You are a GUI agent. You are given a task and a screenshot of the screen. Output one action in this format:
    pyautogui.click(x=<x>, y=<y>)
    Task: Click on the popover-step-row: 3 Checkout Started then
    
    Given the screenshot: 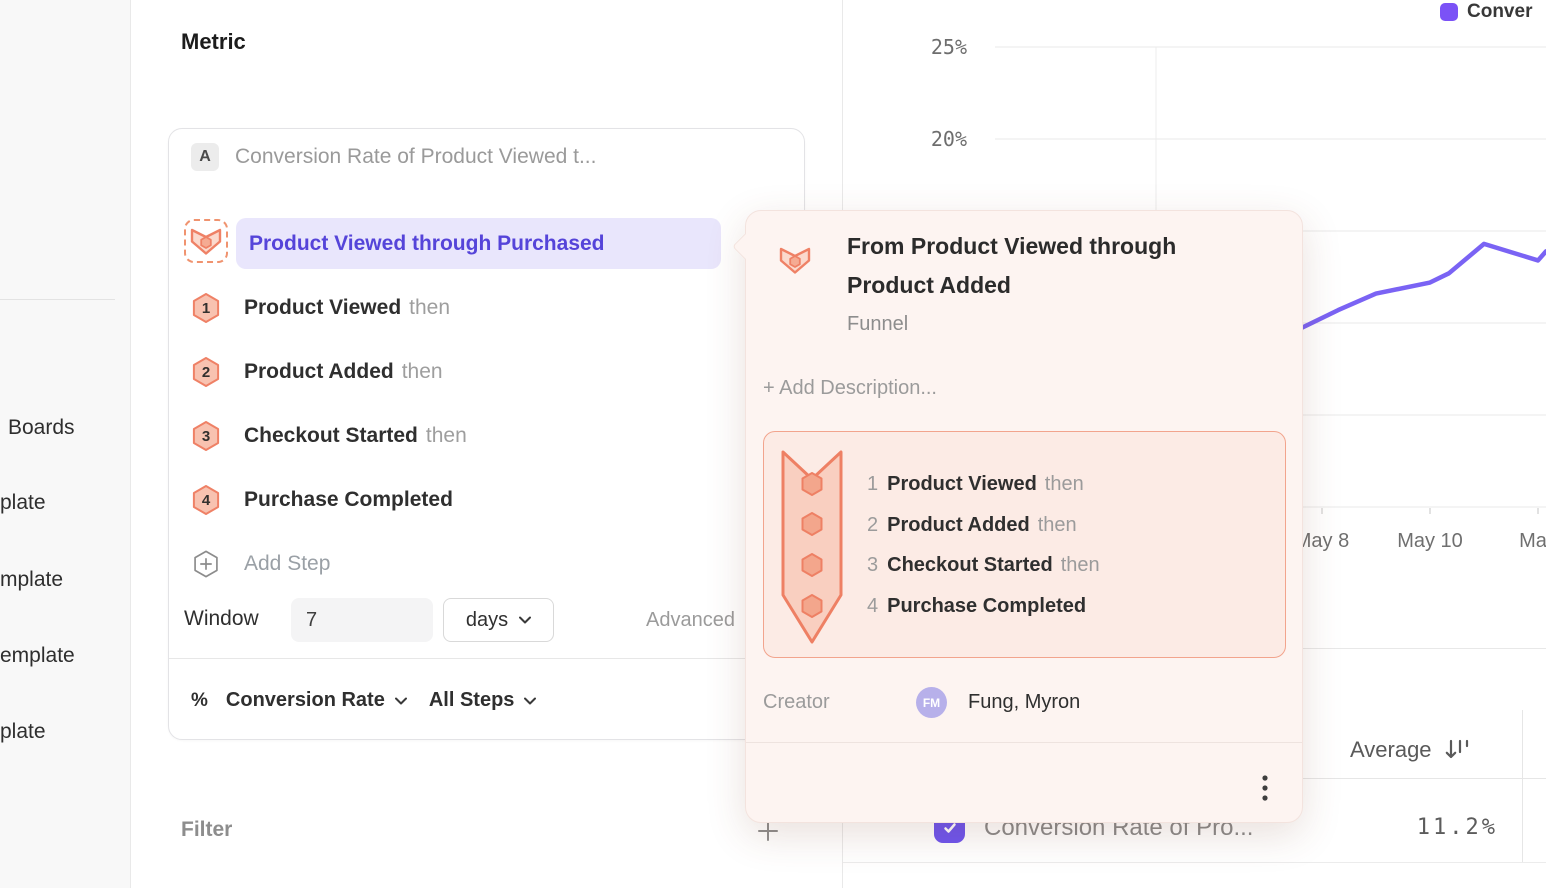 What is the action you would take?
    pyautogui.click(x=983, y=565)
    